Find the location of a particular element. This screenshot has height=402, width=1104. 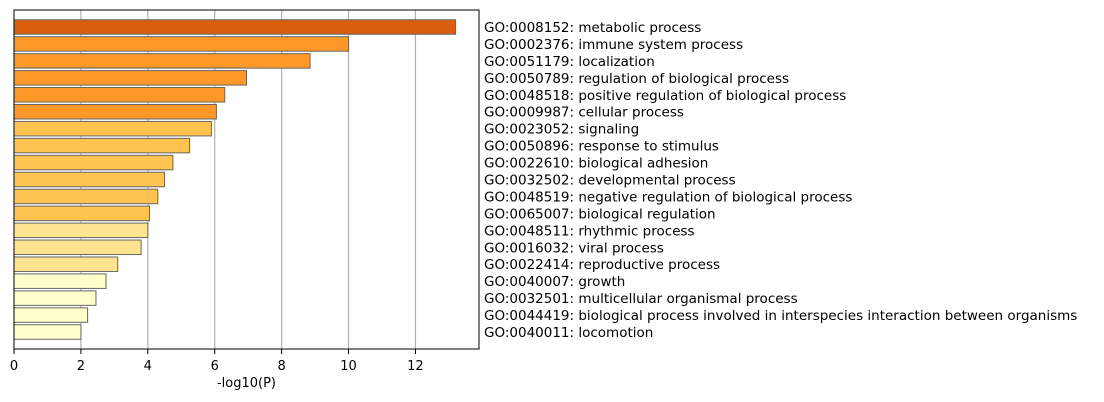

category-label: GO:0009987: cellular process is located at coordinates (584, 113).